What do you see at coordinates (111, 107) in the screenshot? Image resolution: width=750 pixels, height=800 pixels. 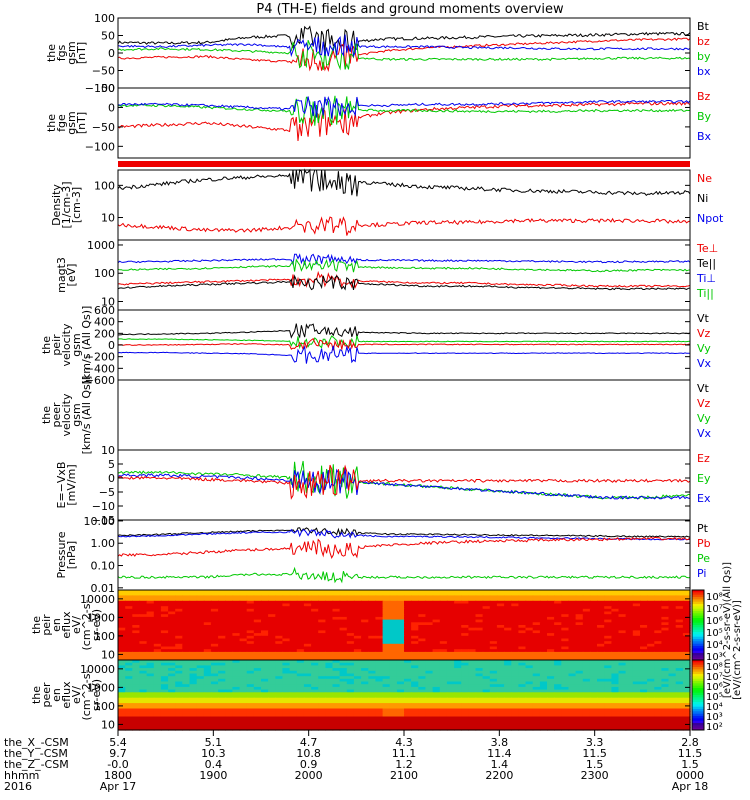 I see `y-tick-label: 0` at bounding box center [111, 107].